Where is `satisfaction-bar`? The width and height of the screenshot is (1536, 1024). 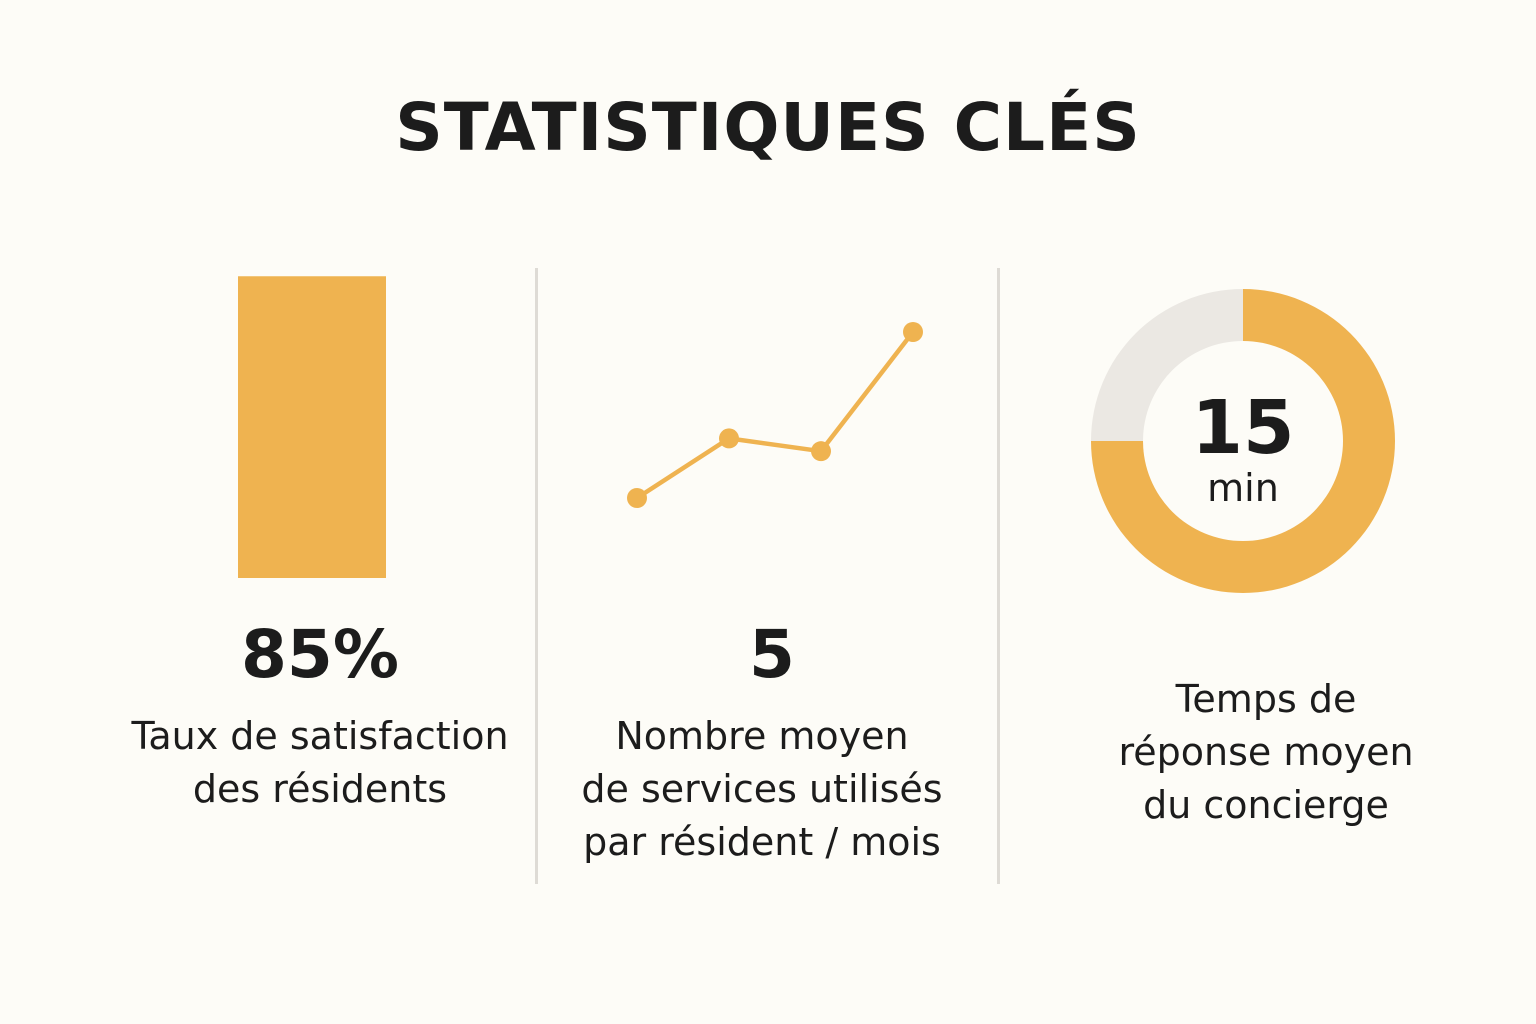
satisfaction-bar is located at coordinates (312, 427).